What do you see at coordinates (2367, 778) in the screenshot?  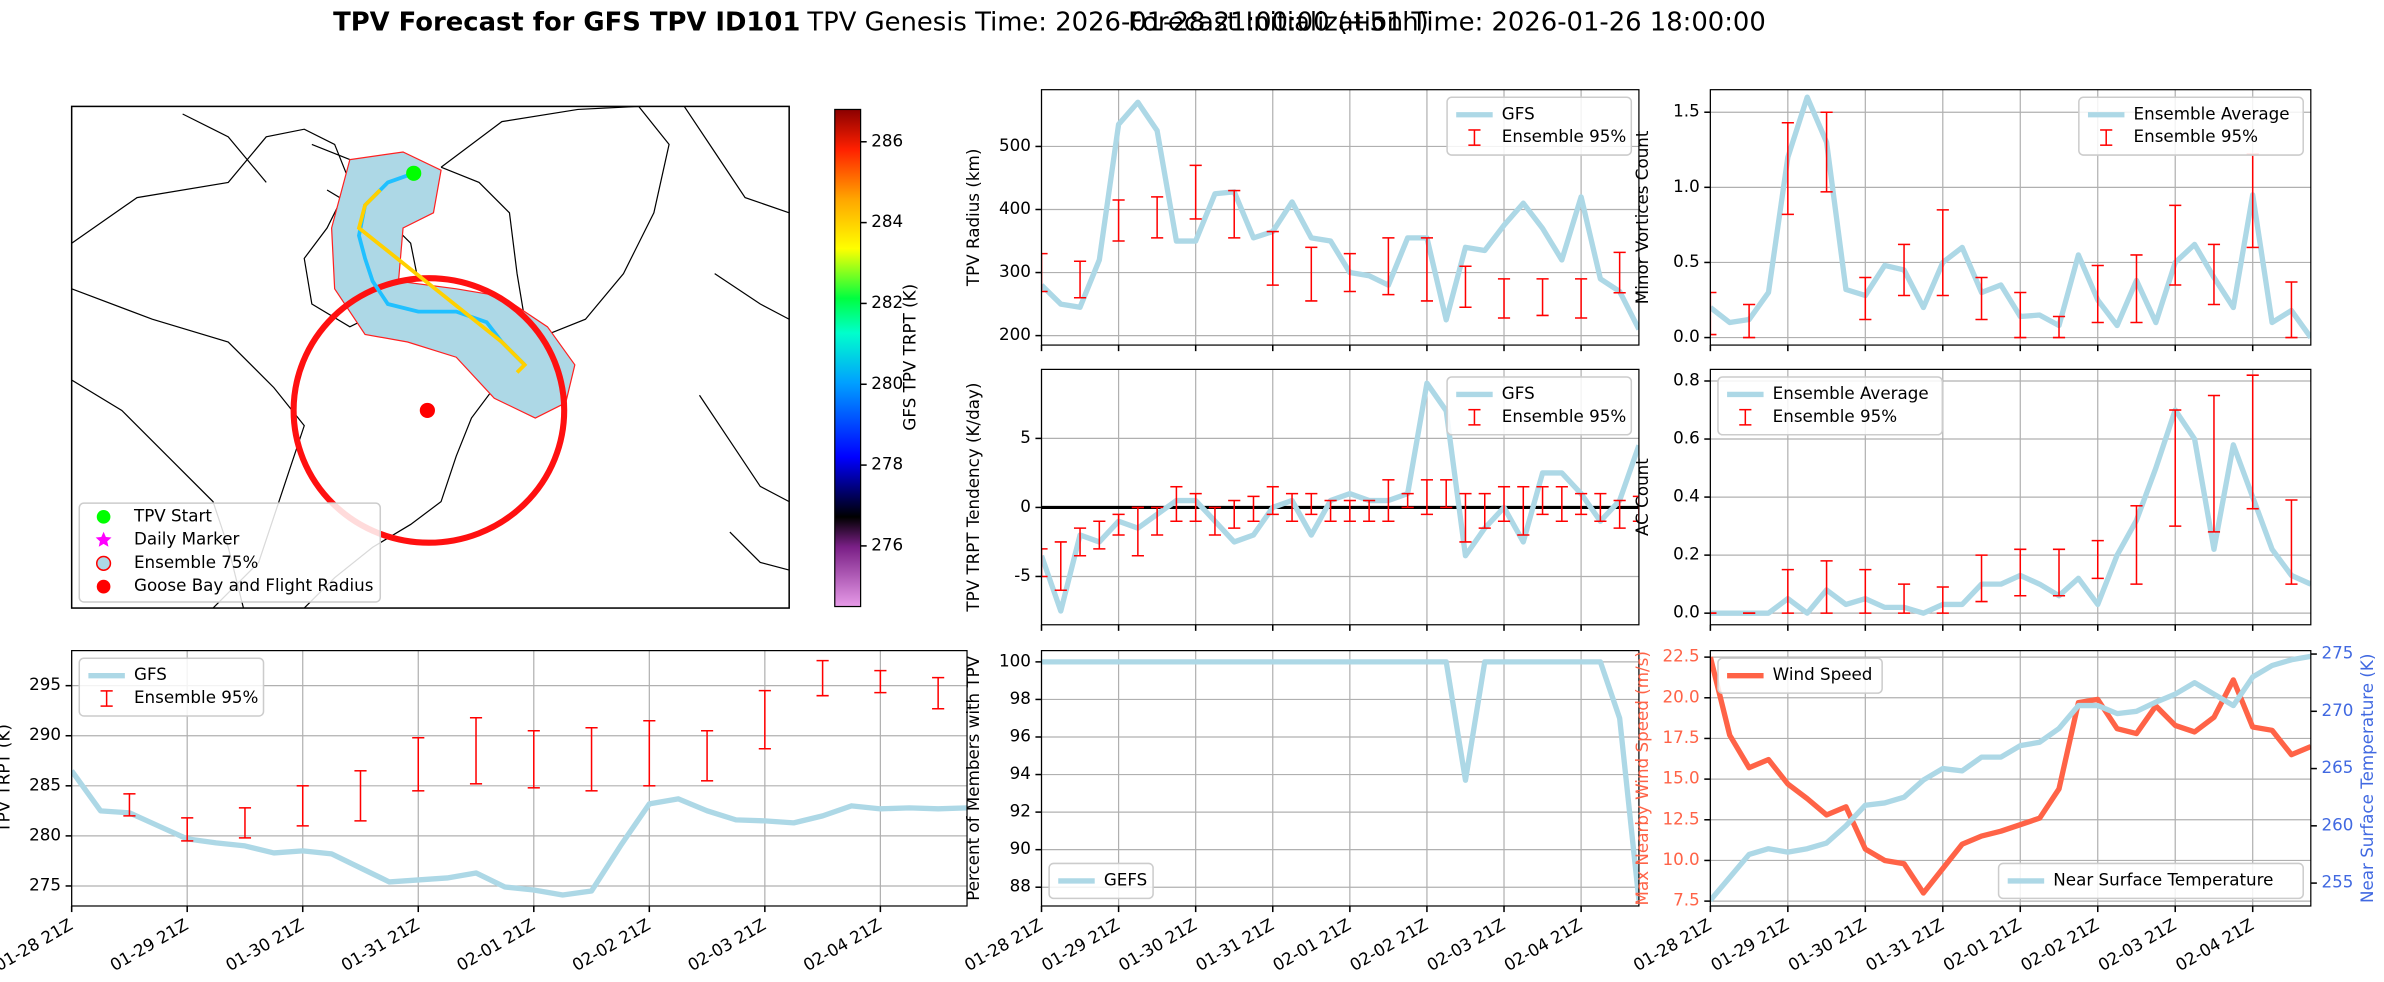 I see `y2-axis-label: Near Surface Temperature (K)` at bounding box center [2367, 778].